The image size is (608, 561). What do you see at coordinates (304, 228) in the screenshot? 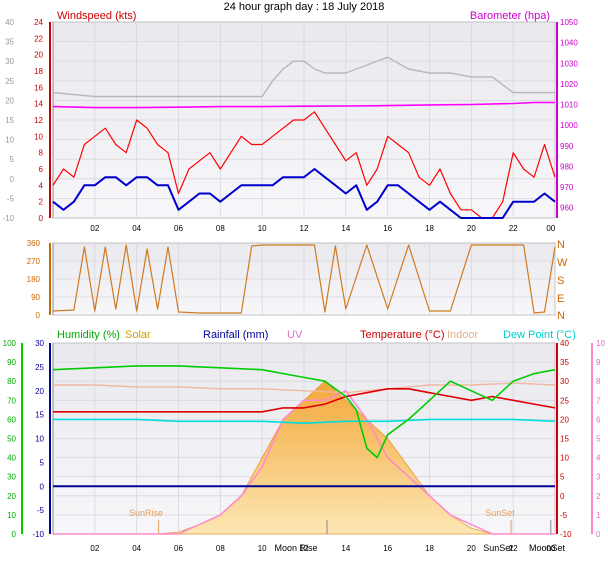
I see `x-tick-label-top: 12` at bounding box center [304, 228].